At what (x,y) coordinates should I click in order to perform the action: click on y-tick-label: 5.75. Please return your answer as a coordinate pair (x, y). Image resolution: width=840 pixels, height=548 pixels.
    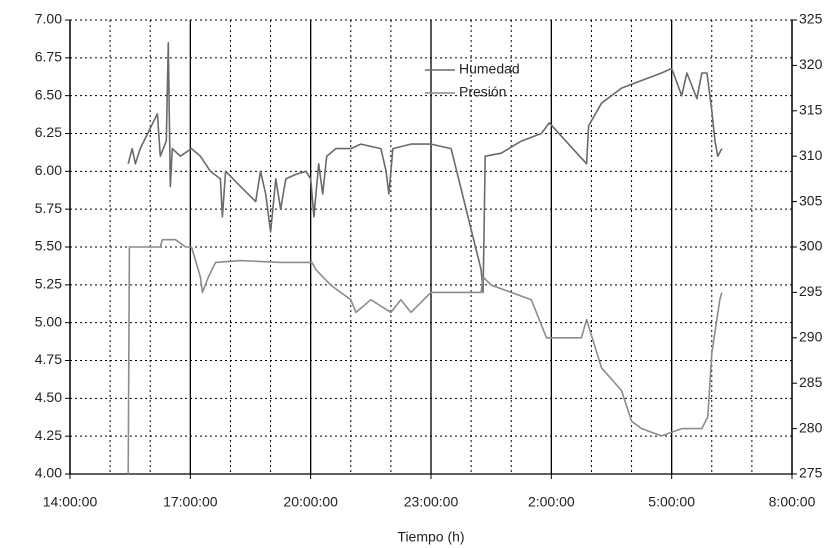
    Looking at the image, I should click on (48, 208).